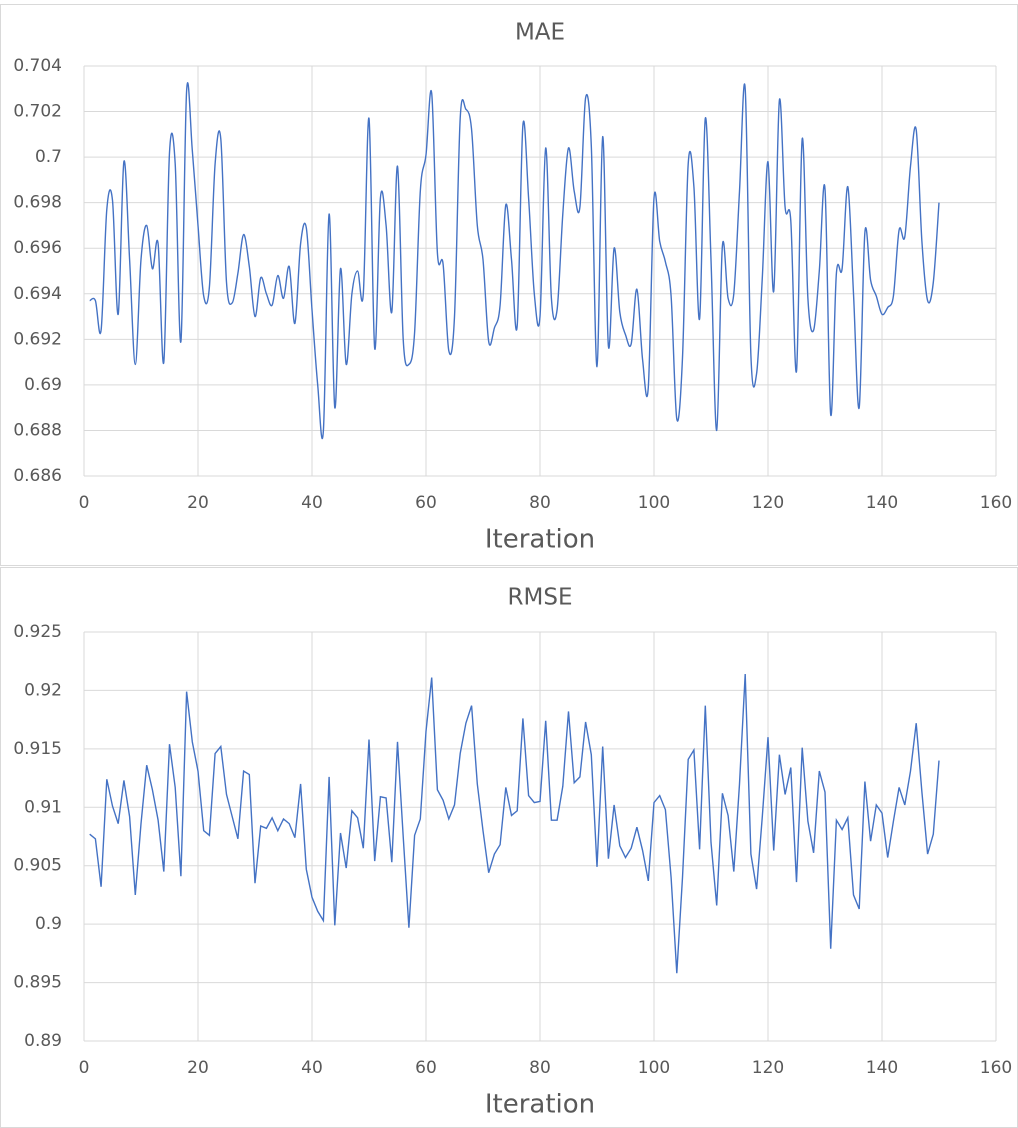  What do you see at coordinates (37, 294) in the screenshot?
I see `y-tick-label: 0.694` at bounding box center [37, 294].